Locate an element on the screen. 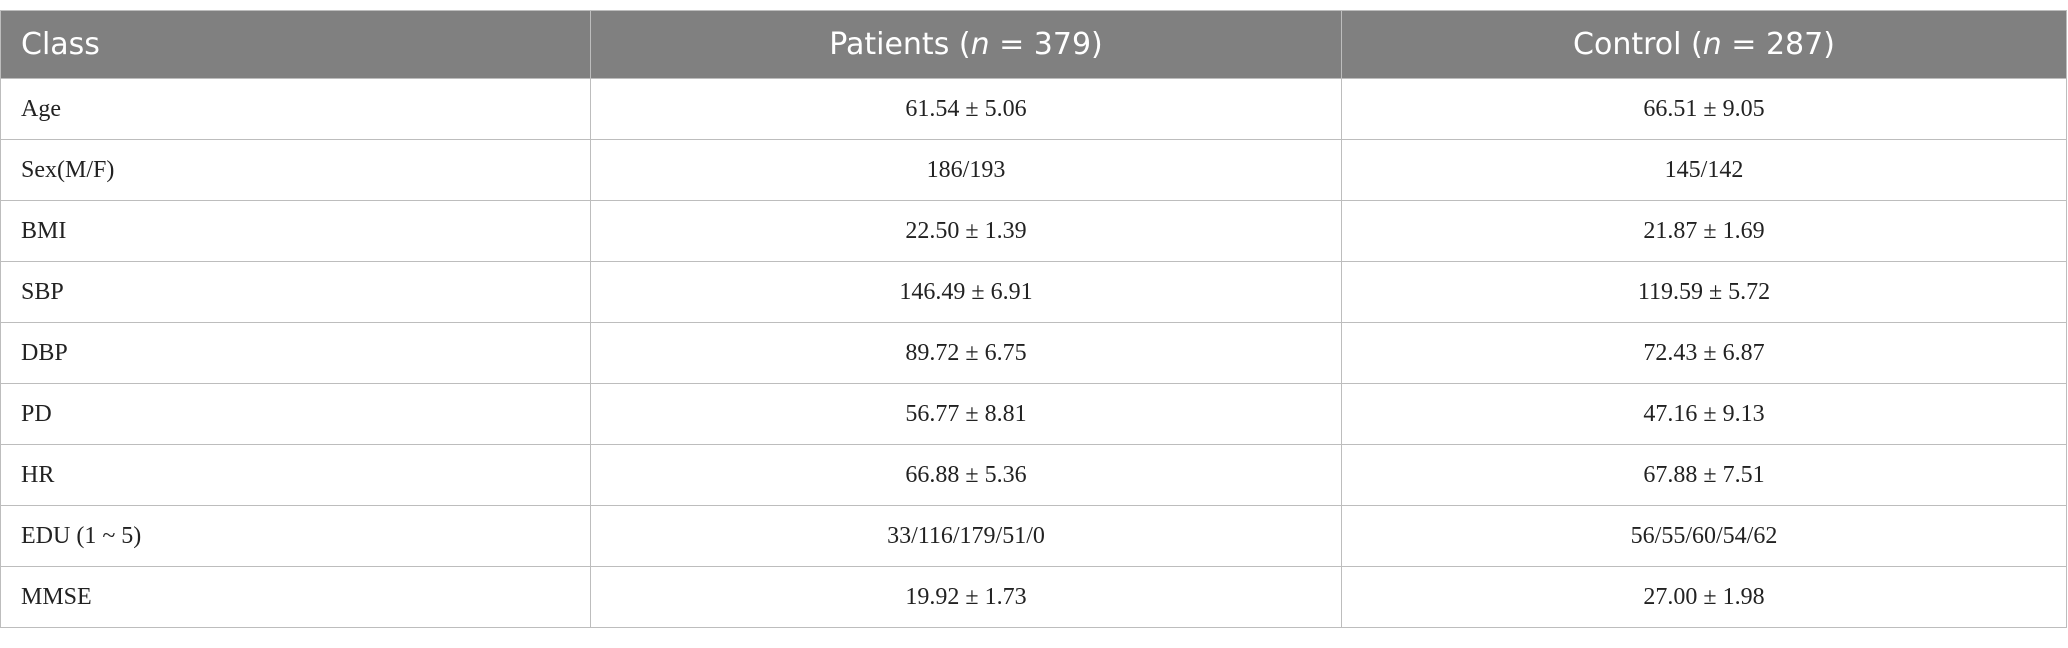 This screenshot has width=2068, height=648. table-row: SBP 146.49 ± 6.91 119.59 ± 5.72 is located at coordinates (1033, 292).